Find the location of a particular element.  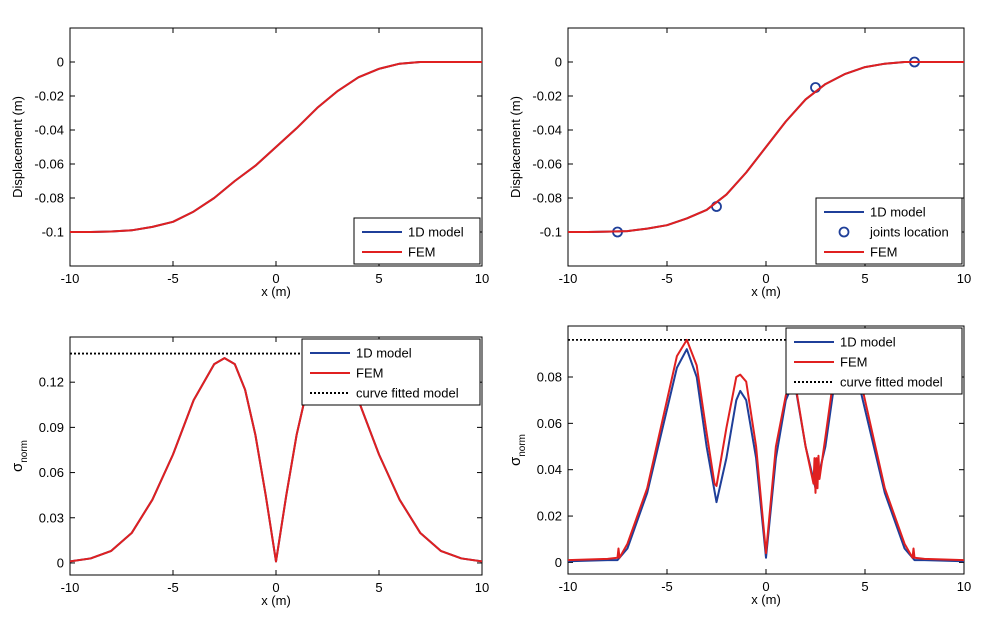

series-1d-model-line is located at coordinates (766, 455).